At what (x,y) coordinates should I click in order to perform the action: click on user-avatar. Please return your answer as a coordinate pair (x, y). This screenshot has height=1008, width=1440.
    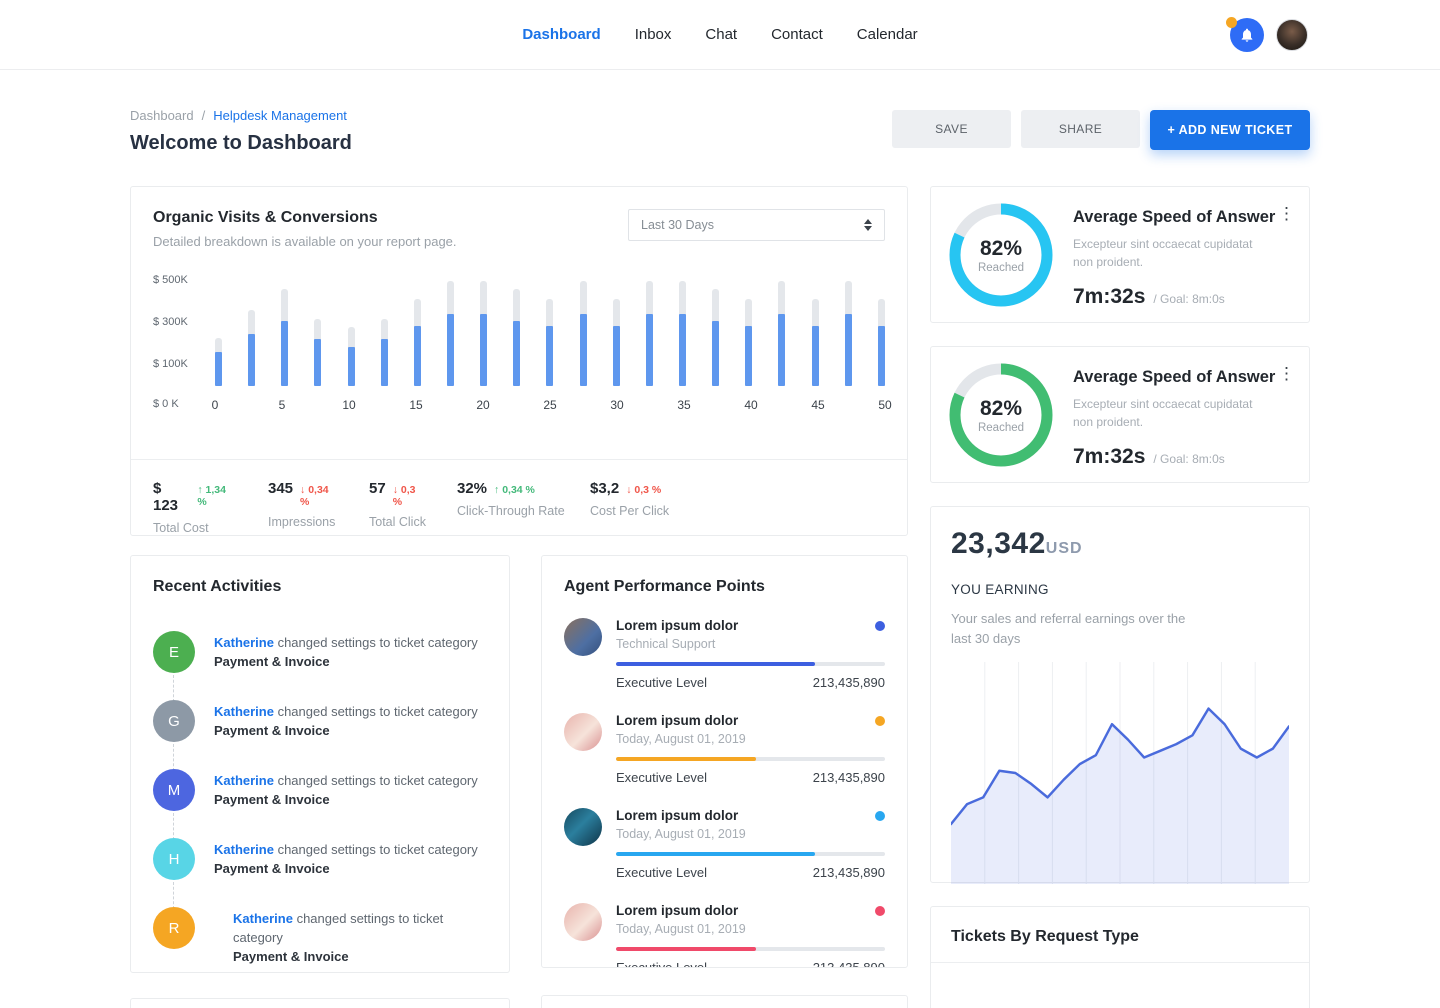
    Looking at the image, I should click on (1292, 34).